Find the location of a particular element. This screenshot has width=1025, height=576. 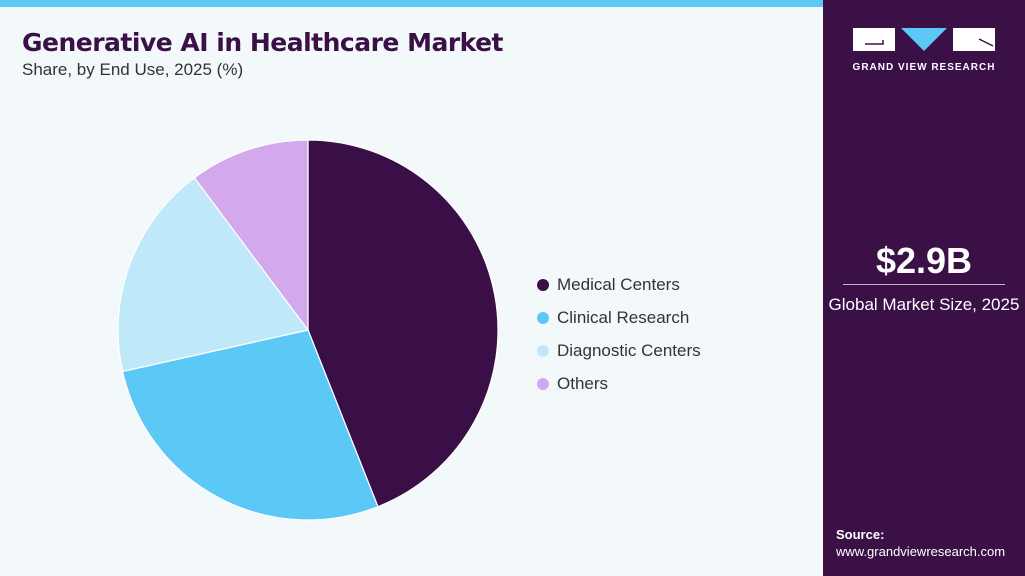

pie-slice-clinical-research is located at coordinates (250, 425).